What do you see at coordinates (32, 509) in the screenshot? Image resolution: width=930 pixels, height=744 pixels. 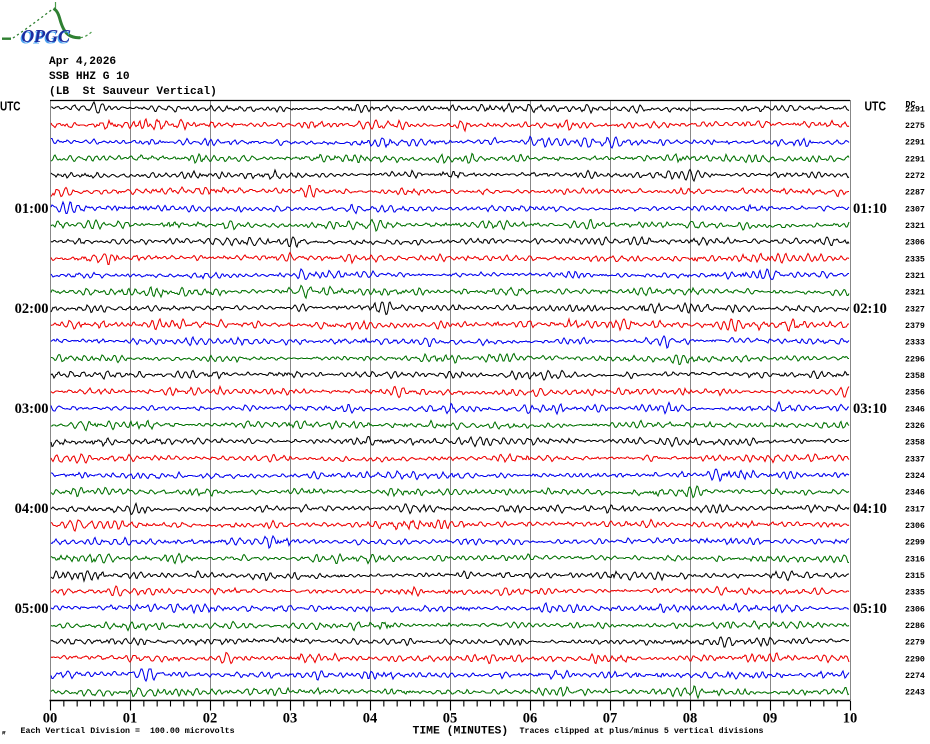 I see `svg-text: 04:00` at bounding box center [32, 509].